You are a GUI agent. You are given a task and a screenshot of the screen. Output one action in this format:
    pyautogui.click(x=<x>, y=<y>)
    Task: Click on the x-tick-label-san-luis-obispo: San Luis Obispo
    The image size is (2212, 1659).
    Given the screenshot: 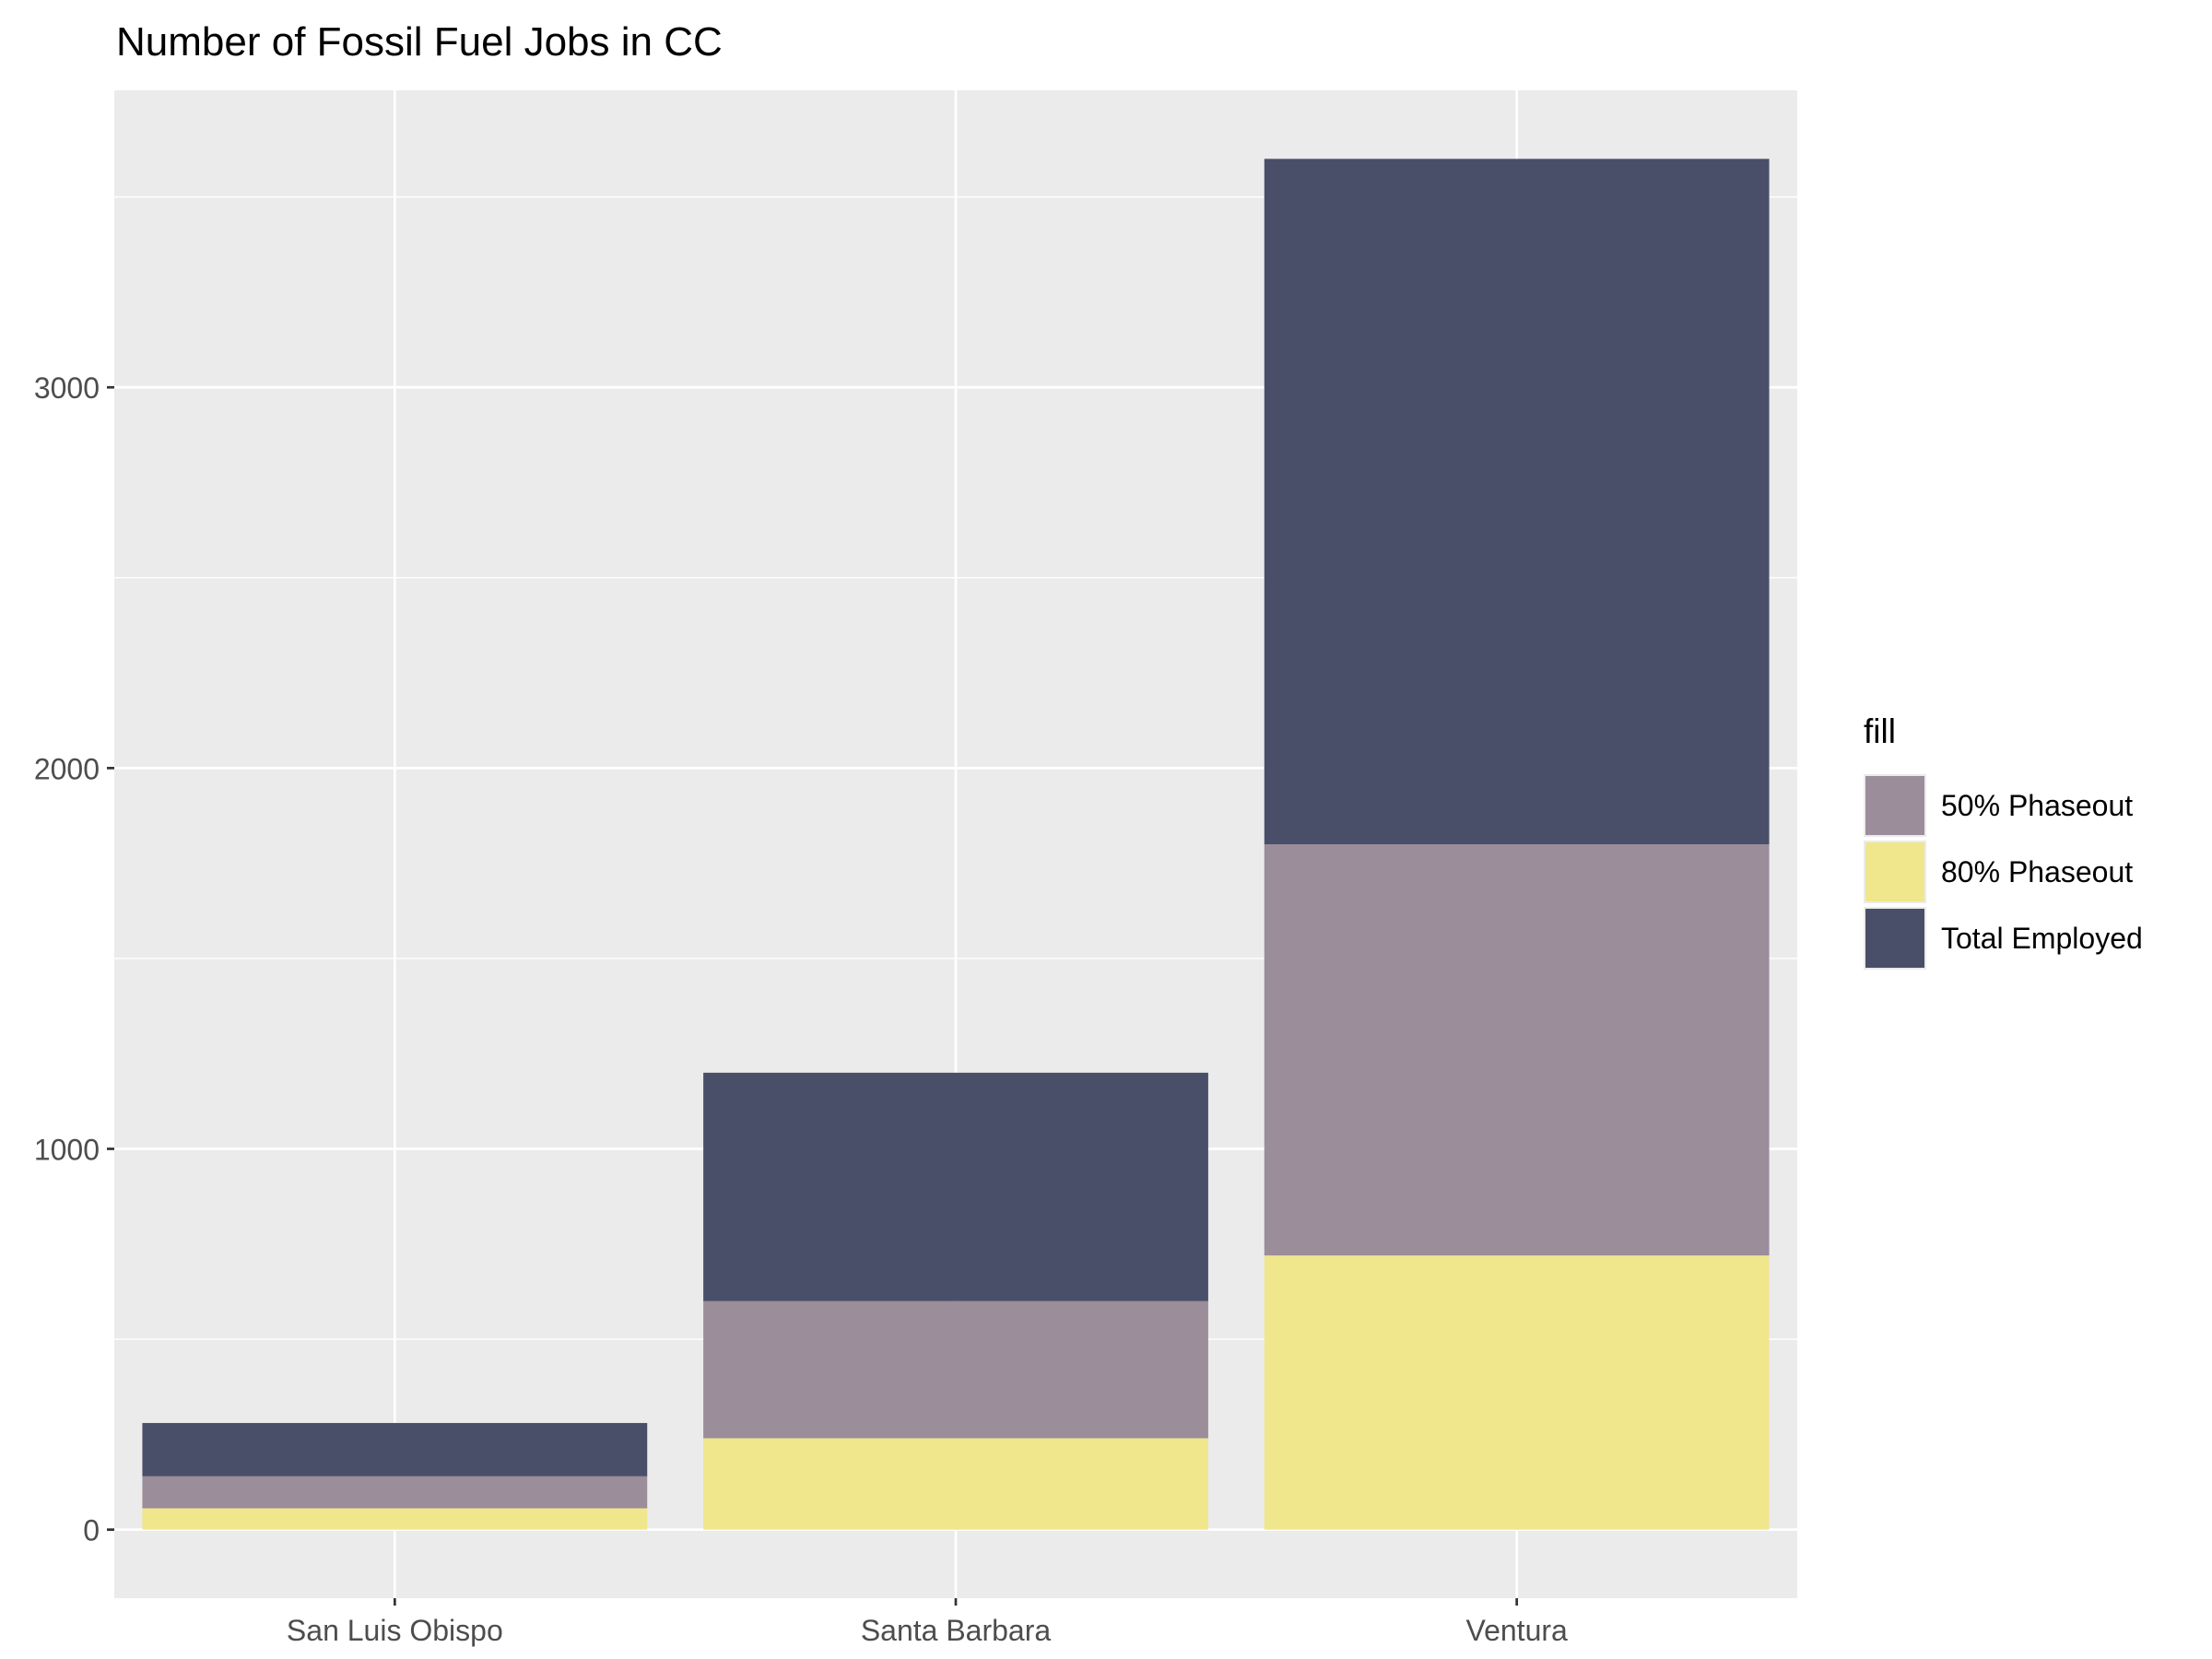 What is the action you would take?
    pyautogui.click(x=395, y=1630)
    